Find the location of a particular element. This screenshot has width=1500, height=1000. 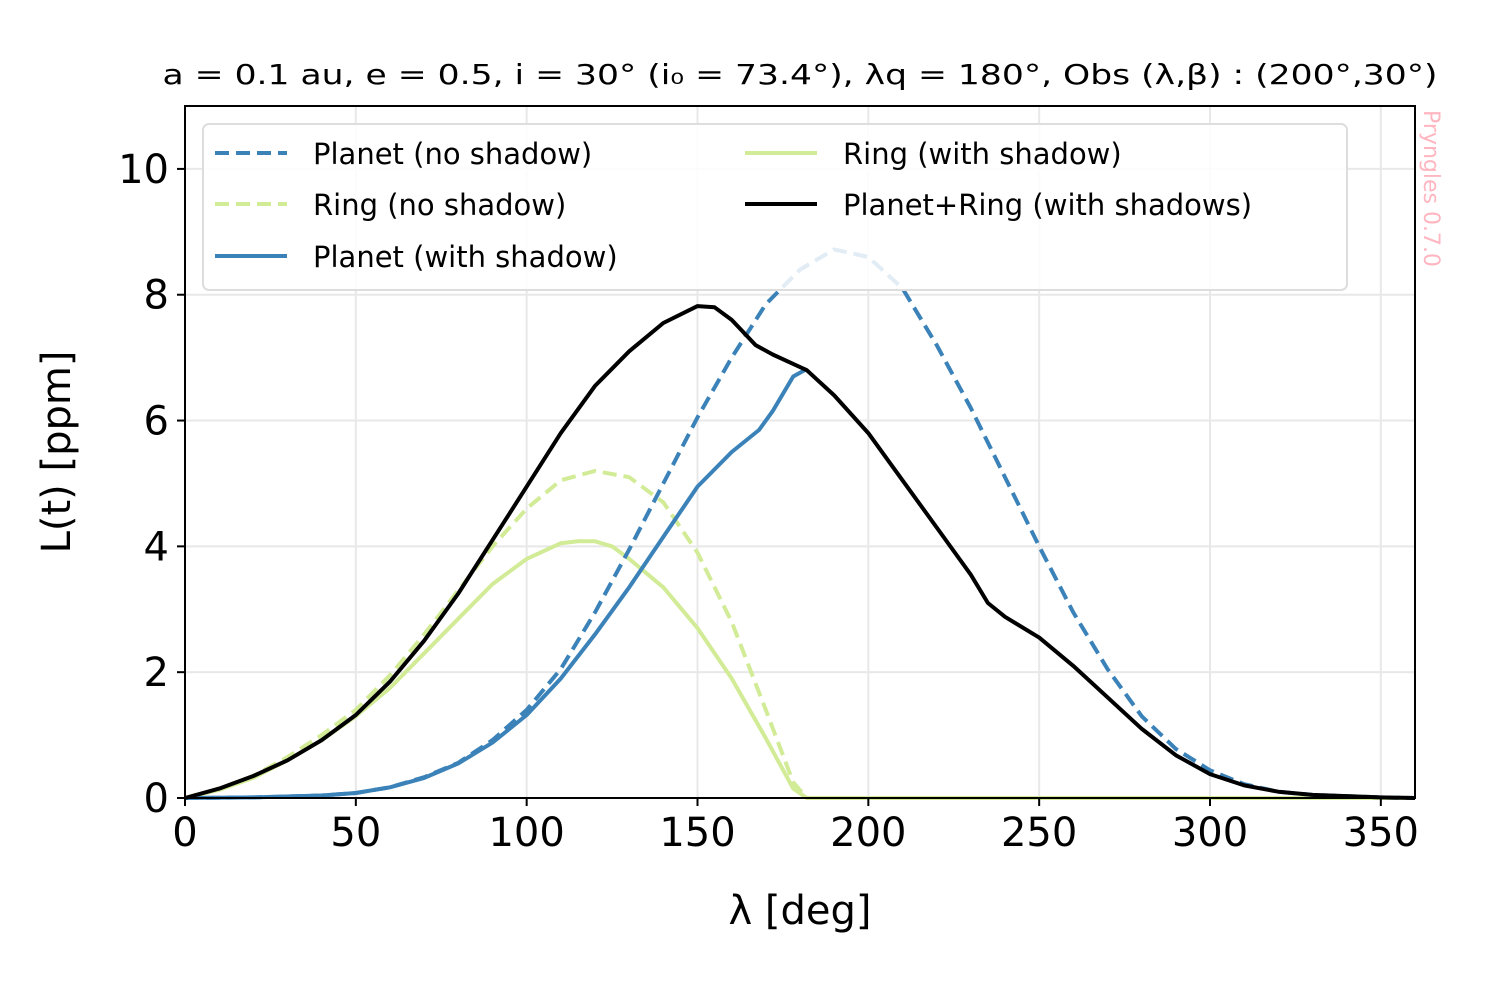

y-tick-label: 4 is located at coordinates (156, 547).